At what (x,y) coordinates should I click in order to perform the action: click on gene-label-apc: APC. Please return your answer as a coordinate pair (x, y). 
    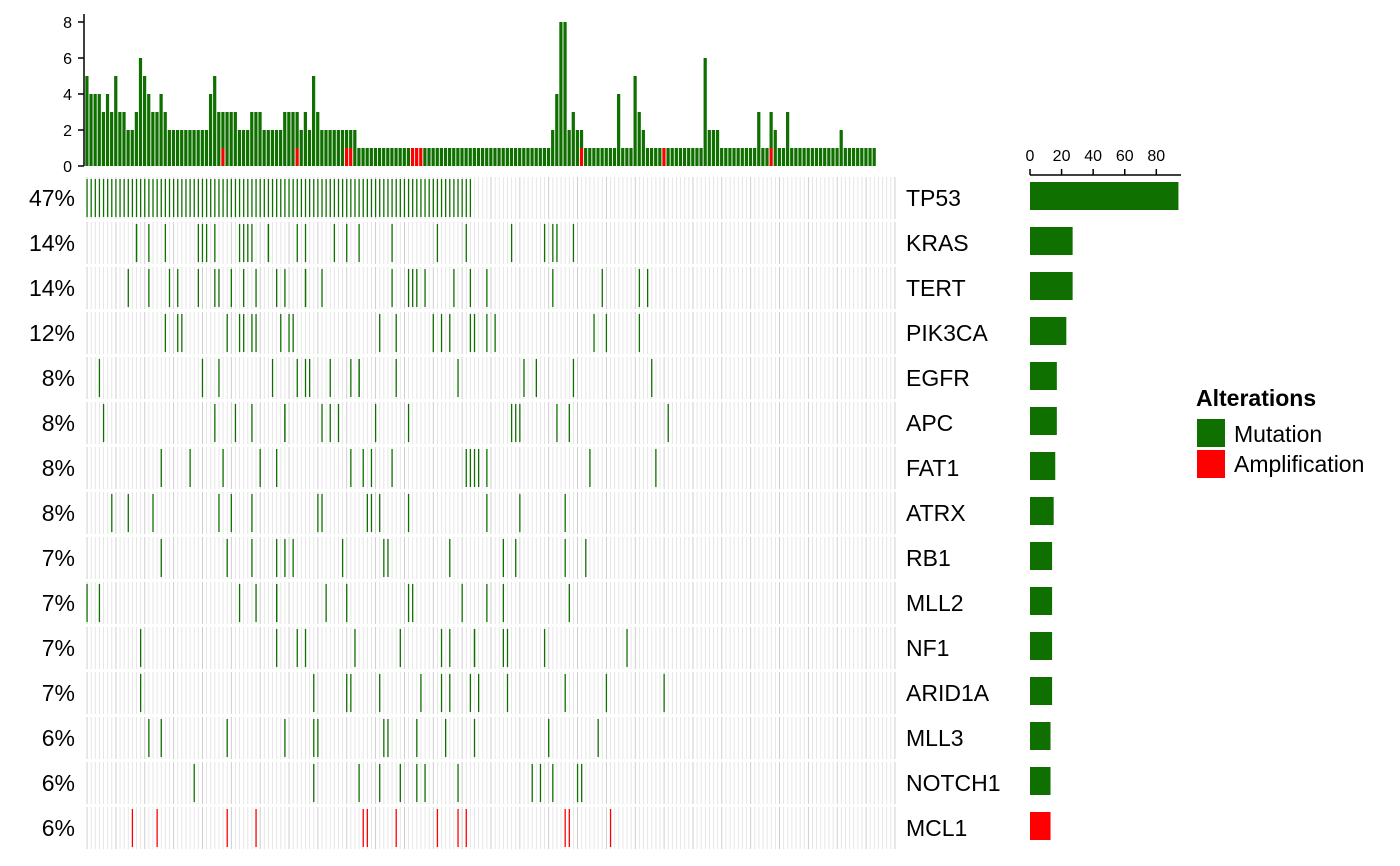
    Looking at the image, I should click on (929, 423).